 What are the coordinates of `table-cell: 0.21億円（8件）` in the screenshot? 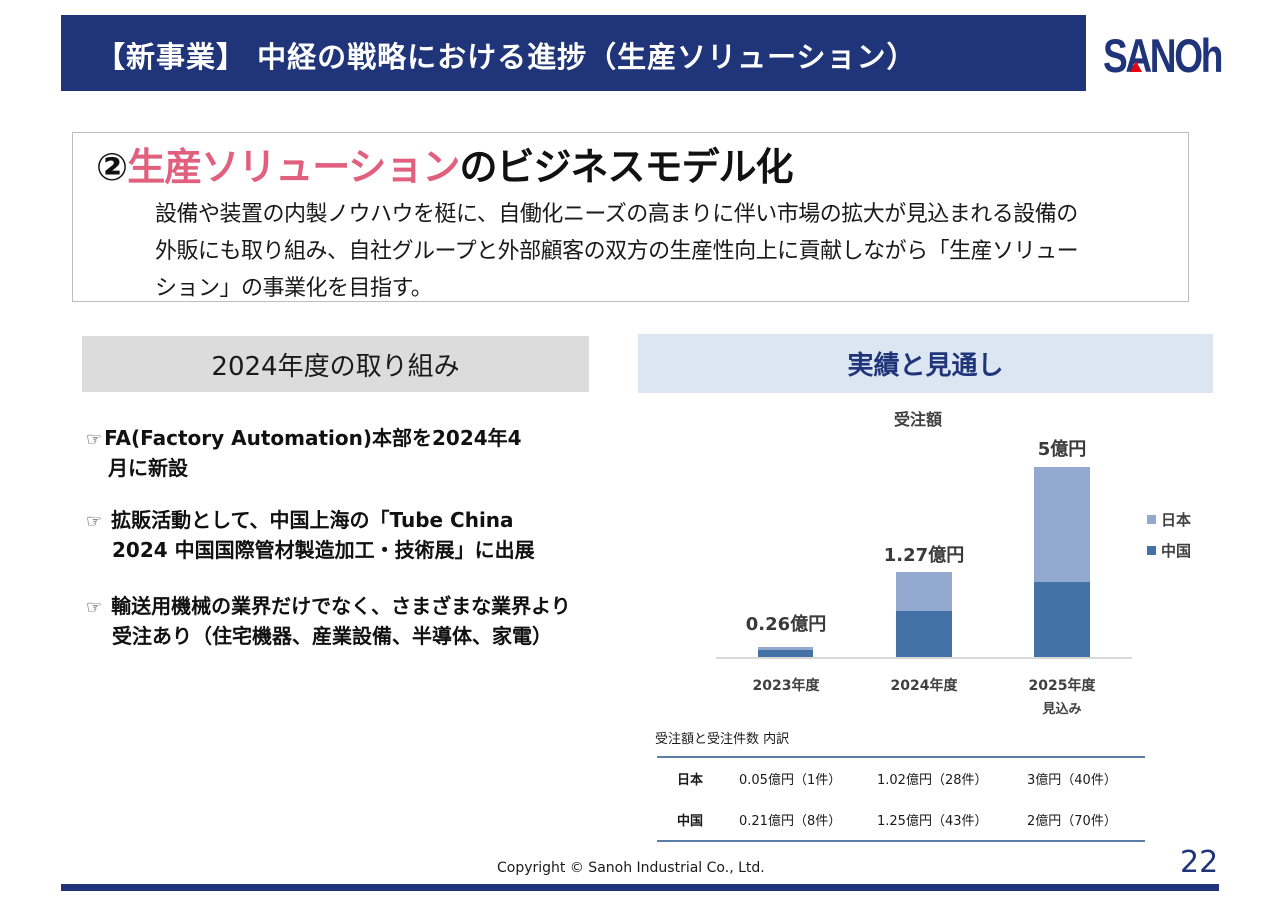 It's located at (790, 821).